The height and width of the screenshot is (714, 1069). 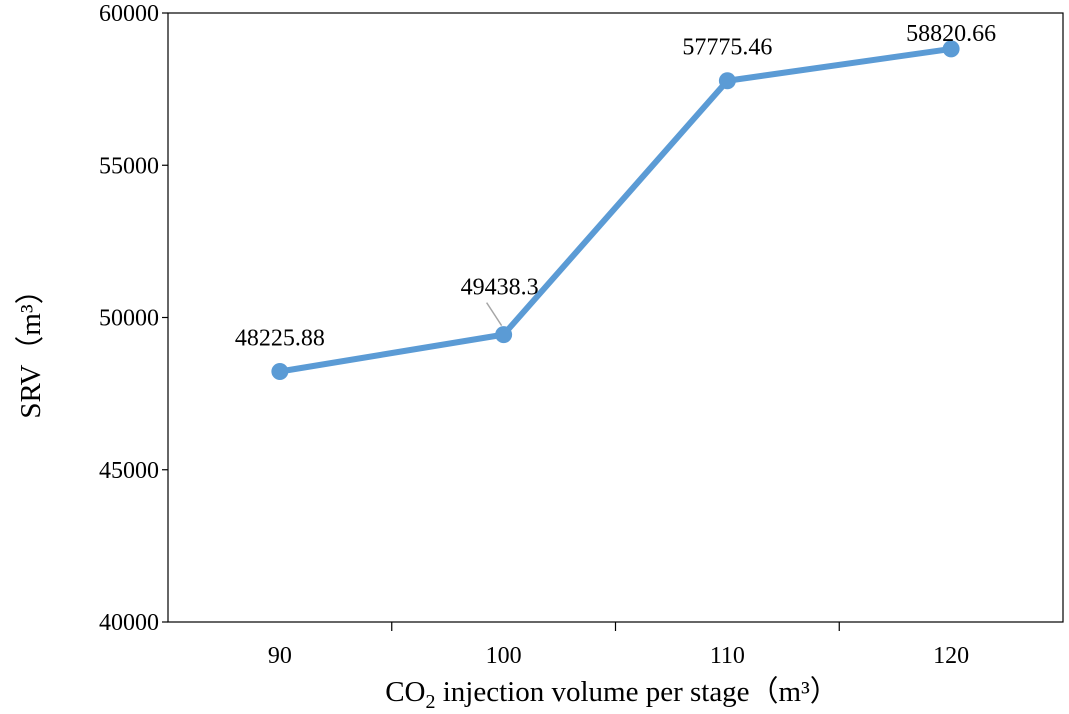 I want to click on y-tick-label: 45000, so click(x=129, y=471).